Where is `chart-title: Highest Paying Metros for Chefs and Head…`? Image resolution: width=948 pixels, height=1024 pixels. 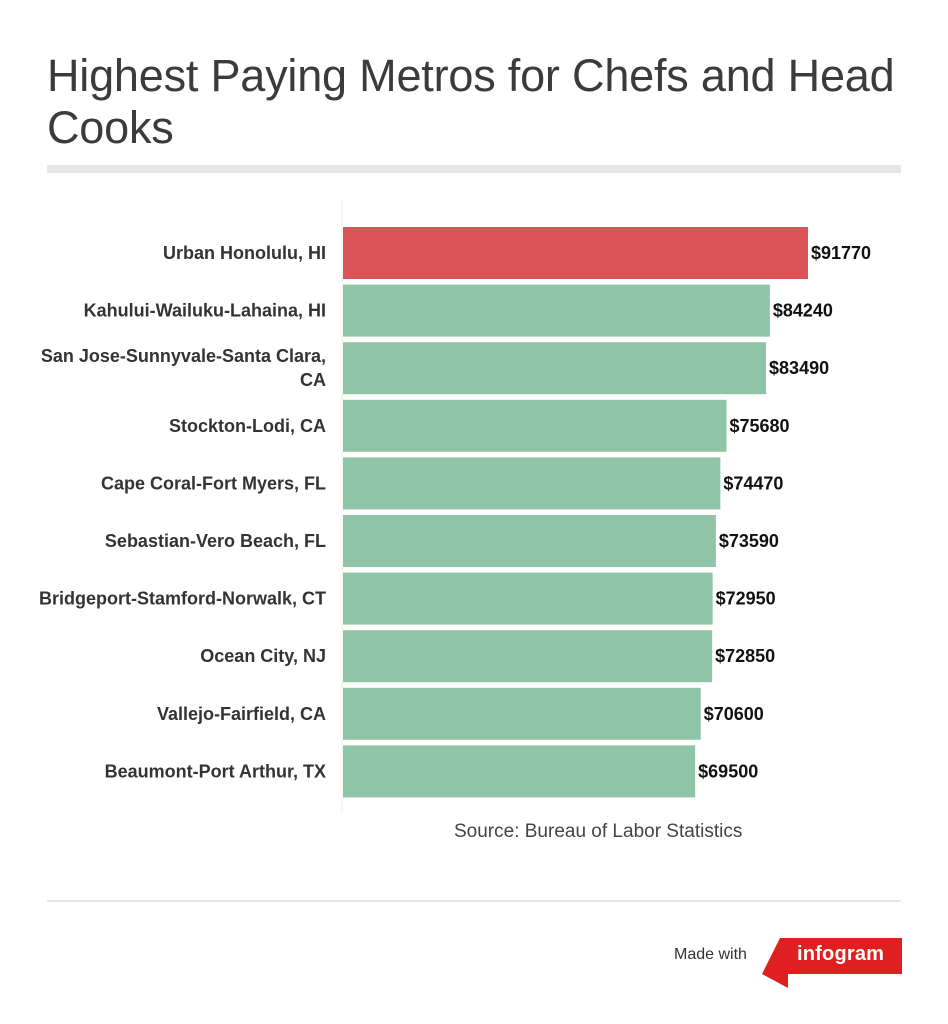
chart-title: Highest Paying Metros for Chefs and Head… is located at coordinates (471, 101).